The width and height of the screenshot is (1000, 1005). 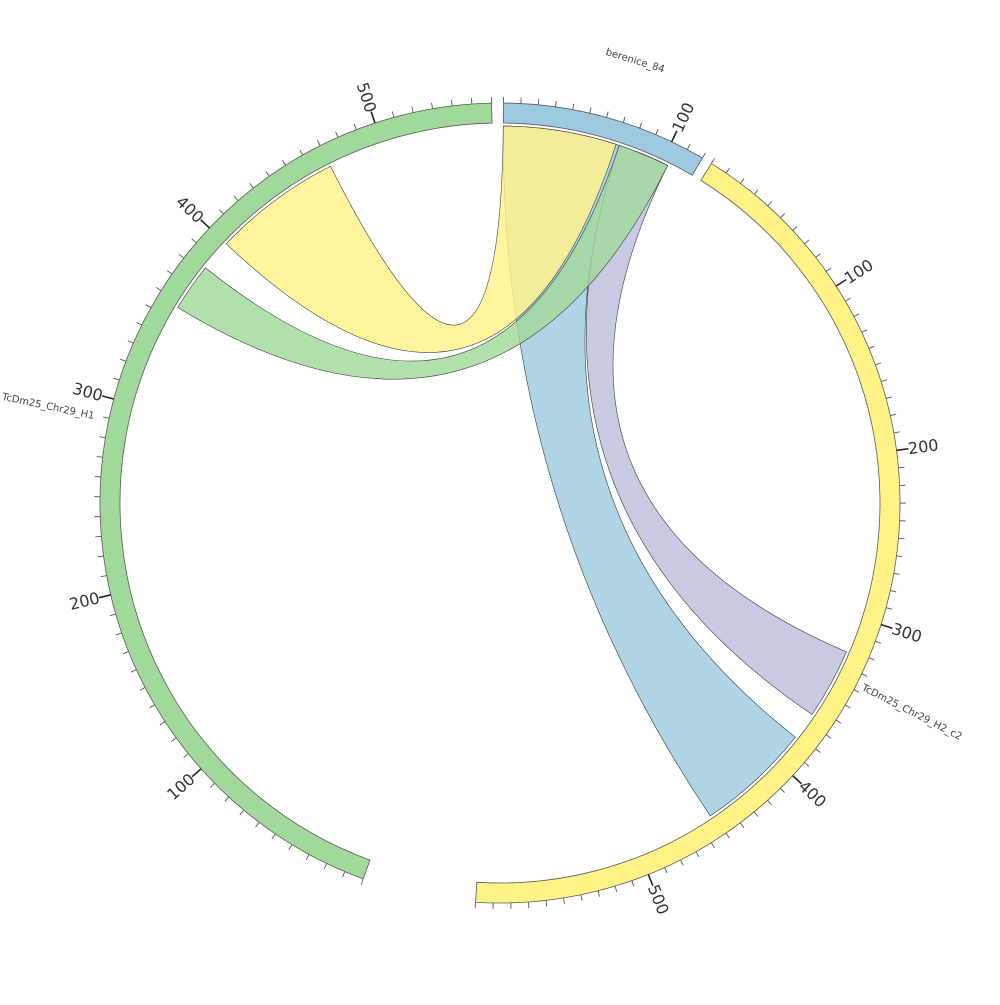 What do you see at coordinates (635, 61) in the screenshot?
I see `segment-name-label: berenice_84` at bounding box center [635, 61].